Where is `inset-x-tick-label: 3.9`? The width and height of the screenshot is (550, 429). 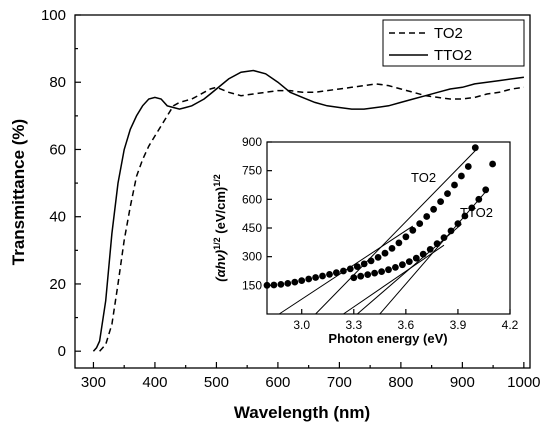
inset-x-tick-label: 3.9 is located at coordinates (458, 325).